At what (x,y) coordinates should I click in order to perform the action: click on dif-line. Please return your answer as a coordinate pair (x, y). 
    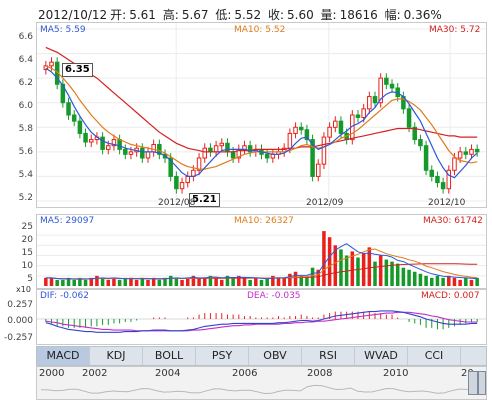
    Looking at the image, I should click on (261, 321).